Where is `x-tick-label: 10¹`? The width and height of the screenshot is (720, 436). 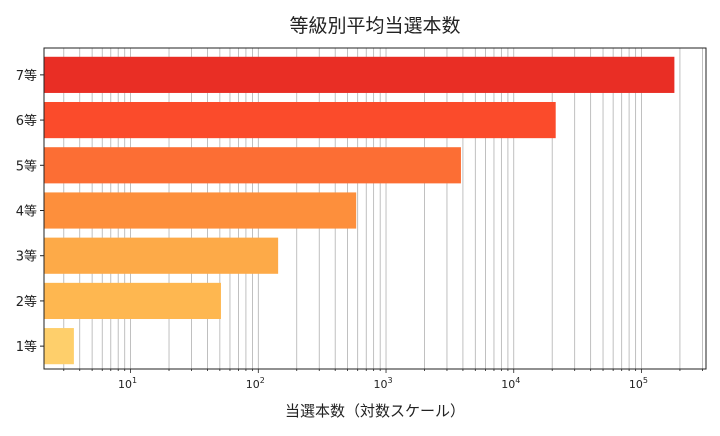 x-tick-label: 10¹ is located at coordinates (127, 383).